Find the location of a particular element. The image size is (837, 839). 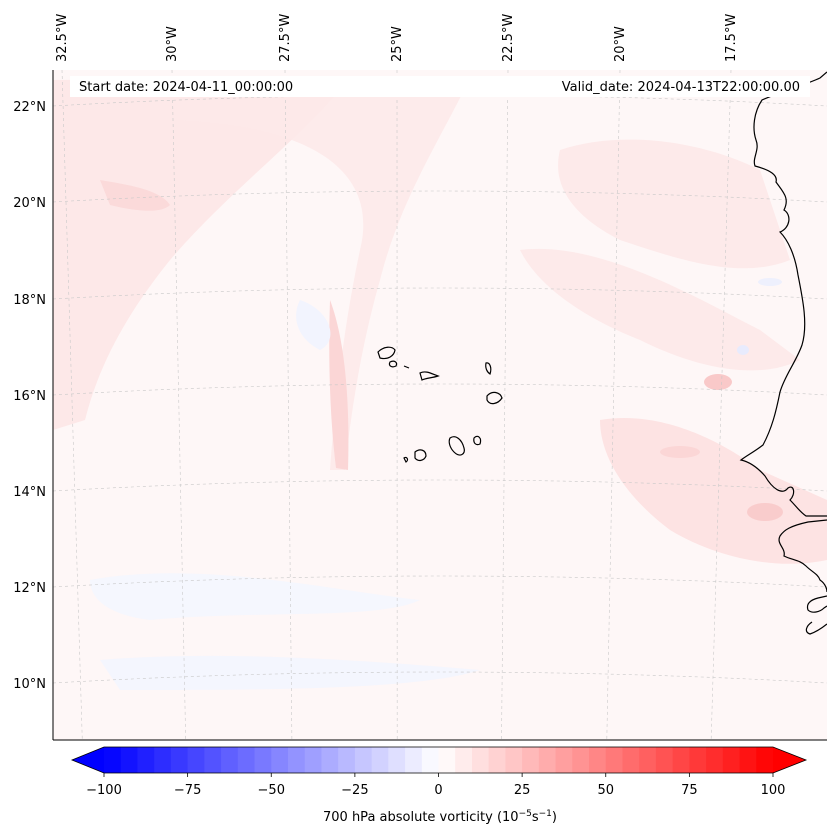

positive-vorticity-band is located at coordinates (339, 385).